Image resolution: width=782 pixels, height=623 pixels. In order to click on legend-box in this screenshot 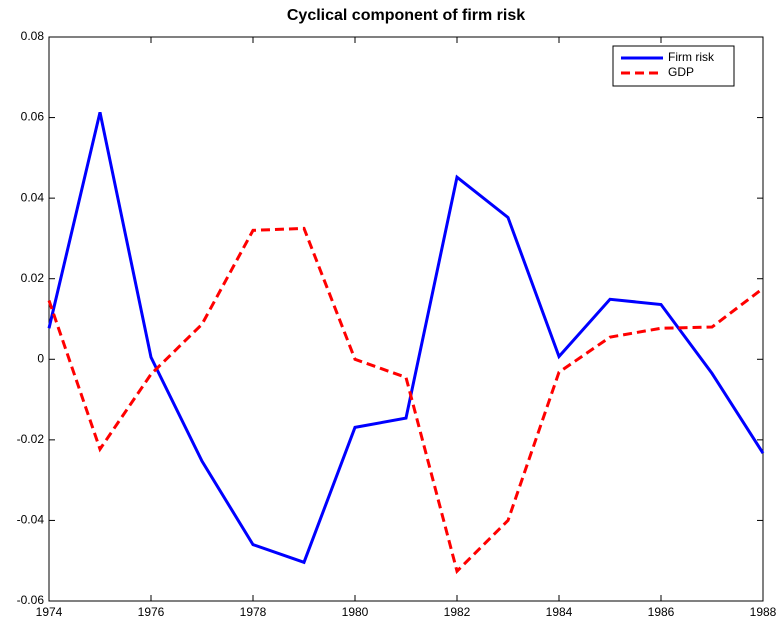, I will do `click(673, 66)`.